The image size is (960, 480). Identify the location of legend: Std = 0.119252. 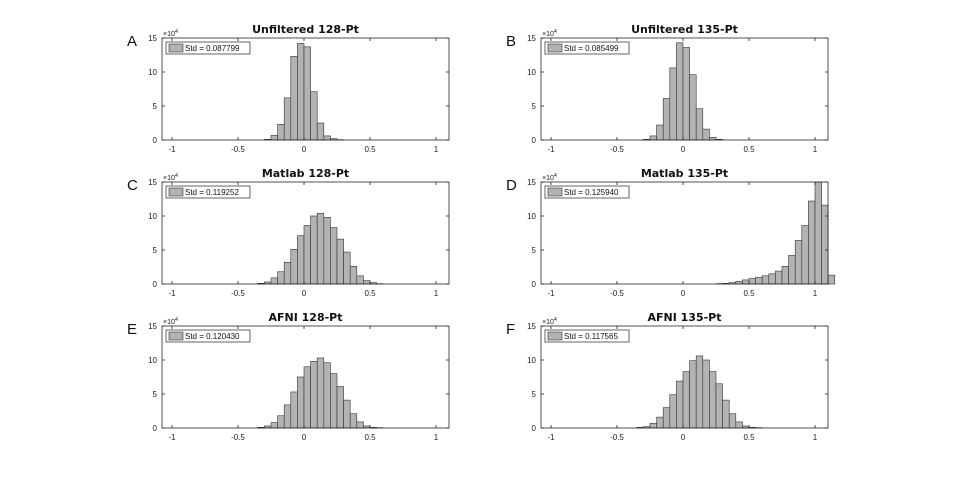
(208, 192).